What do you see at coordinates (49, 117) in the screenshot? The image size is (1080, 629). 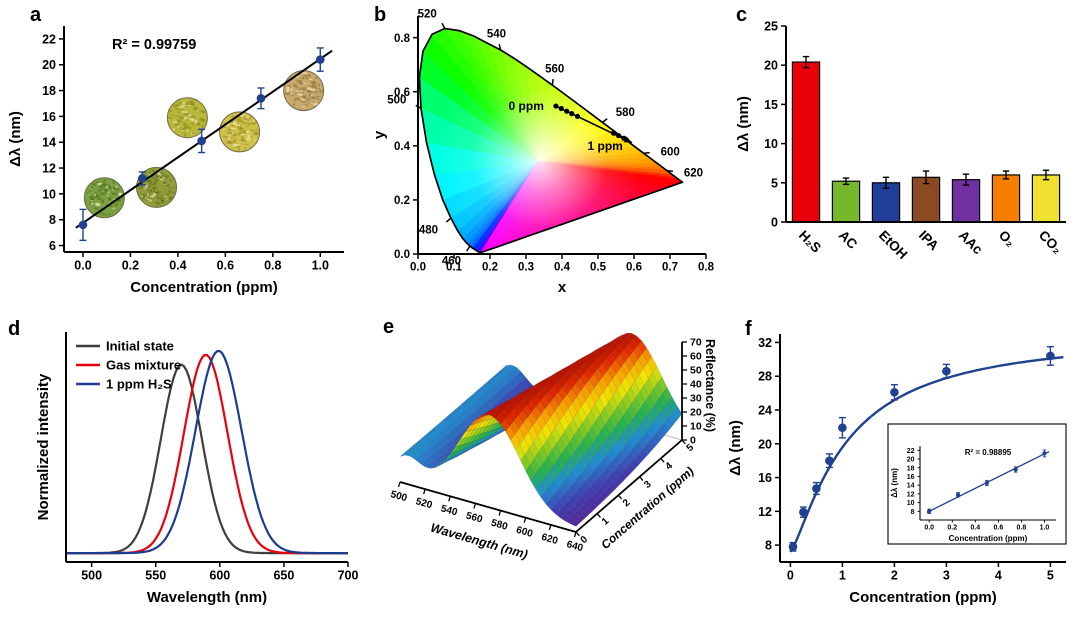 I see `svg-text: 16` at bounding box center [49, 117].